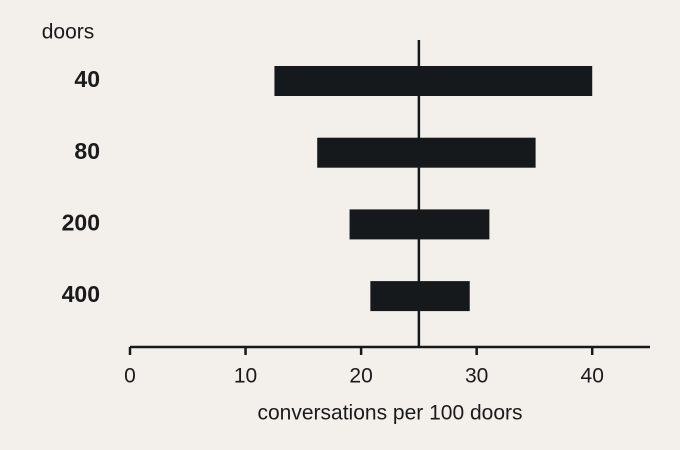 Image resolution: width=680 pixels, height=450 pixels. I want to click on y-tick-label: 200, so click(81, 222).